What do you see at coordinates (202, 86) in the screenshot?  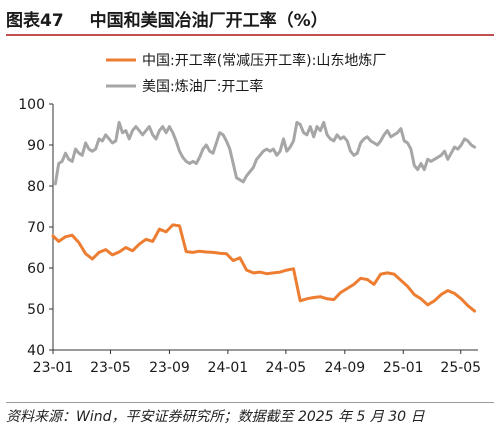 I see `legend-label-1: 美国:炼油厂:开工率` at bounding box center [202, 86].